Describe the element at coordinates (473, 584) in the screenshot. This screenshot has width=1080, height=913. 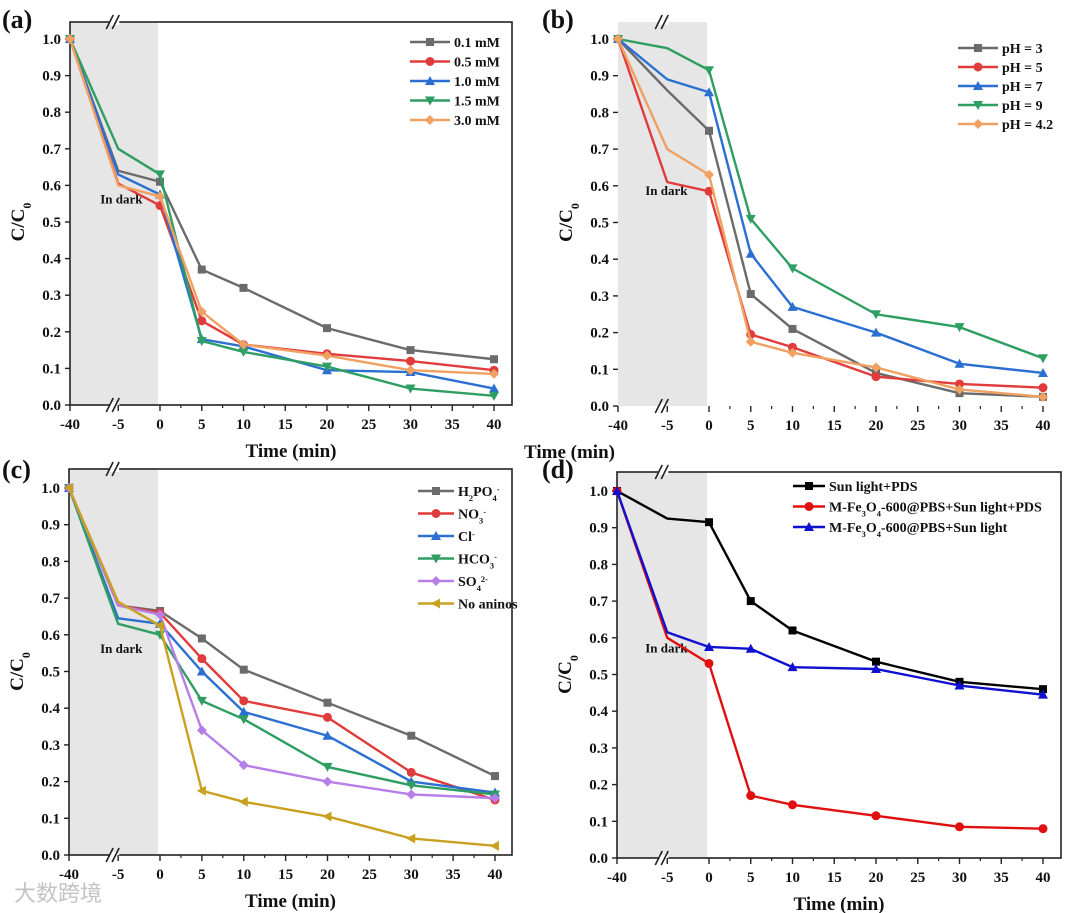
I see `legend-label: SO42-` at that location.